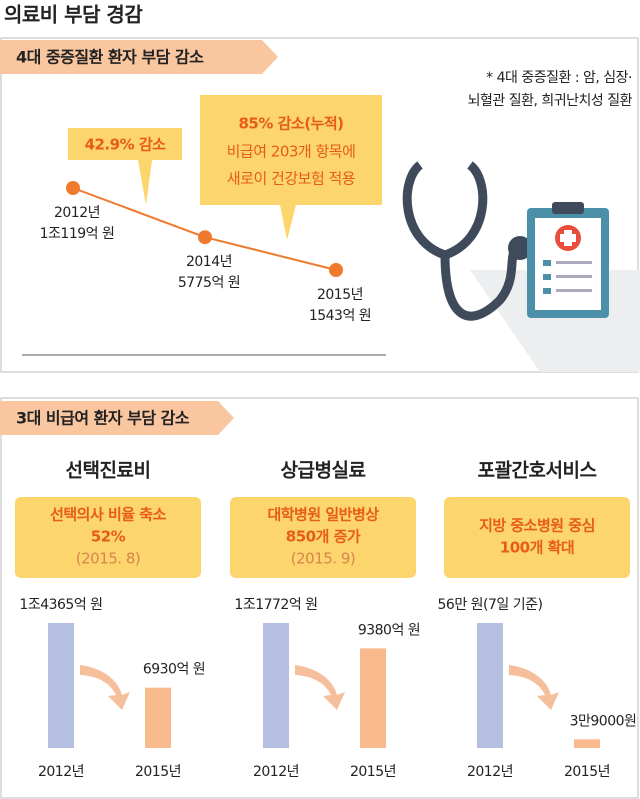 Image resolution: width=640 pixels, height=799 pixels. Describe the element at coordinates (108, 471) in the screenshot. I see `chart-title: 선택진료비` at that location.